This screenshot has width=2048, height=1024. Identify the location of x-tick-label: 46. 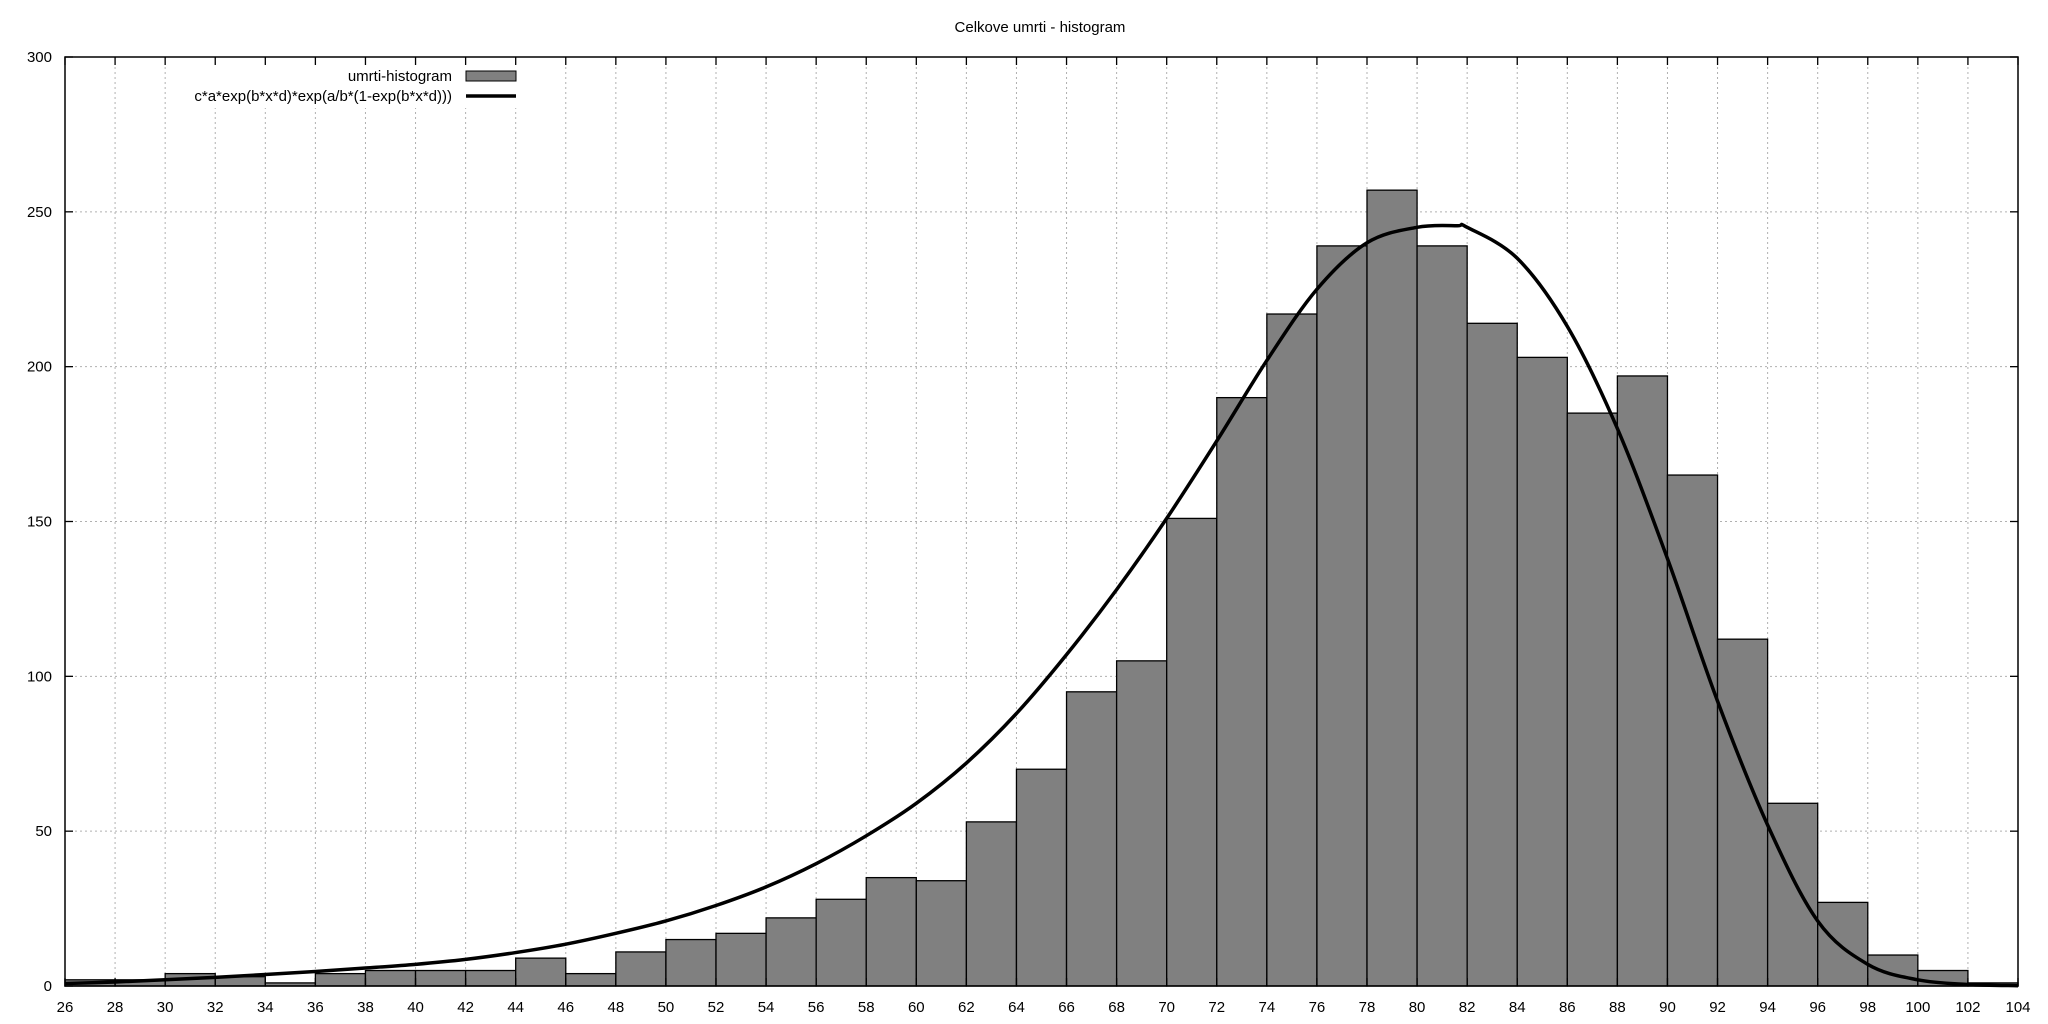
(565, 1007).